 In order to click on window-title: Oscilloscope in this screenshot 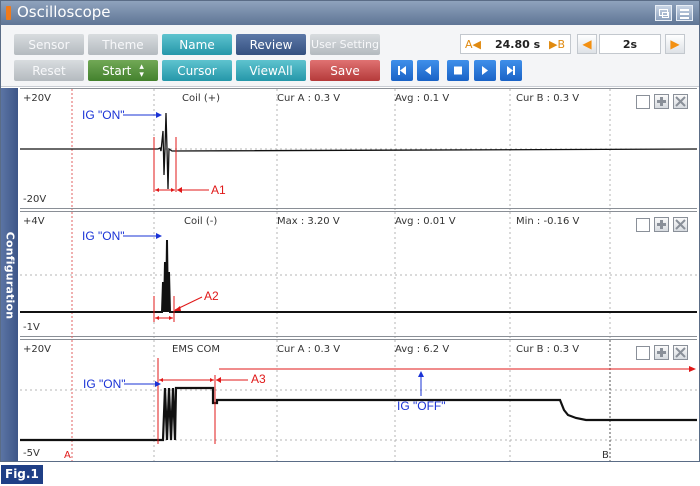, I will do `click(64, 12)`.